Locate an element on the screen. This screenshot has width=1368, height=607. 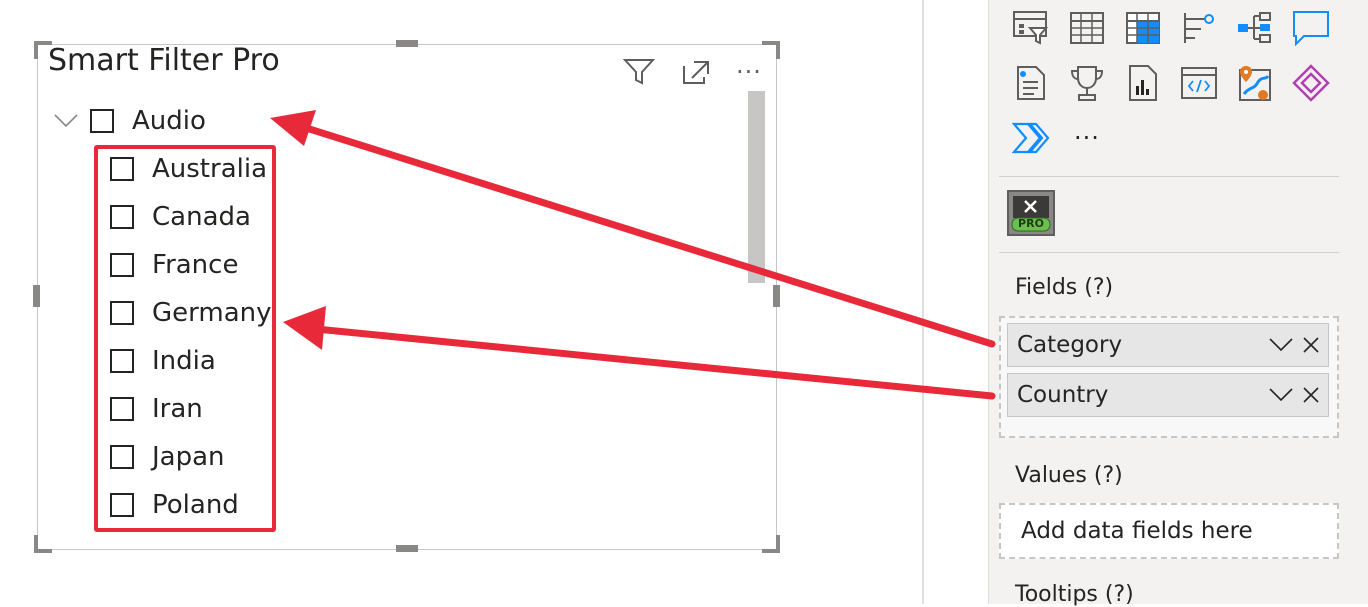
field-pill-label: Category is located at coordinates (1070, 345).